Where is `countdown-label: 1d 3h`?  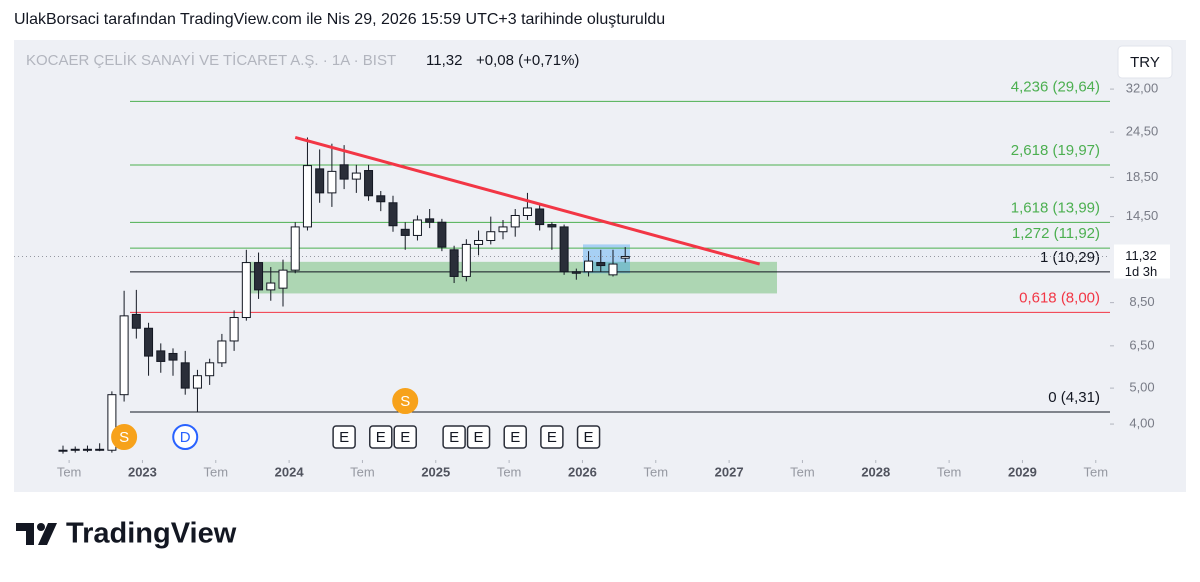 countdown-label: 1d 3h is located at coordinates (1141, 271).